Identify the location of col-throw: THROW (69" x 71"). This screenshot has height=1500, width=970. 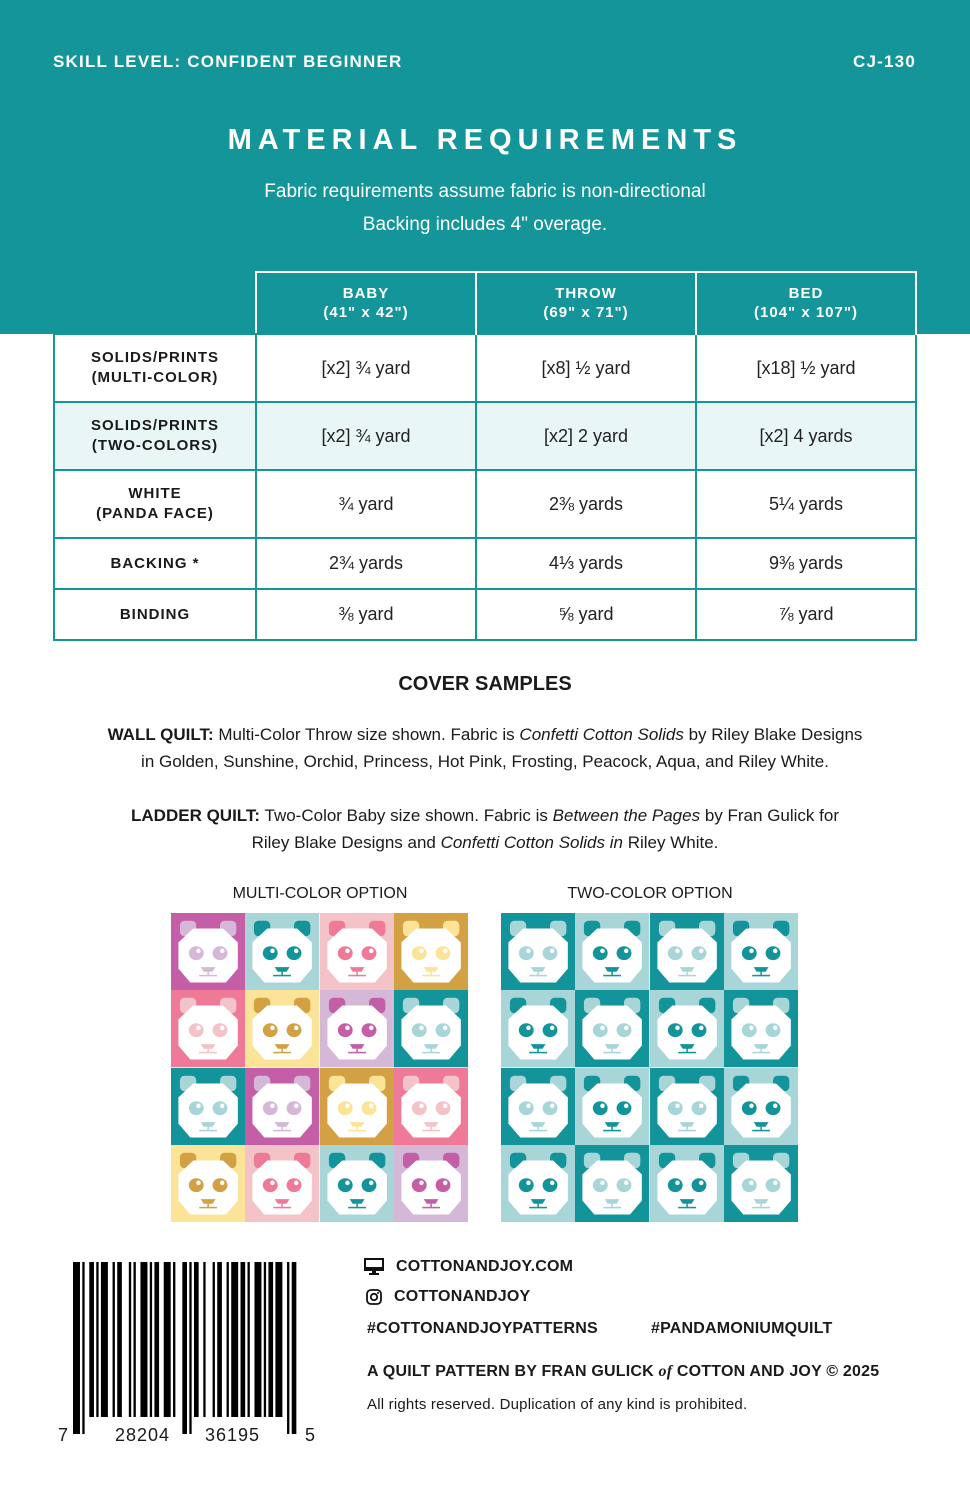
(586, 302).